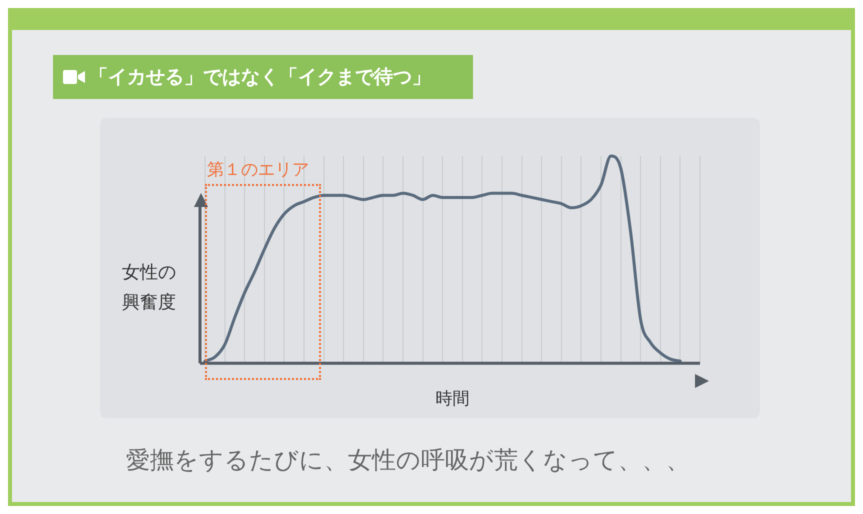 This screenshot has width=863, height=514. What do you see at coordinates (453, 399) in the screenshot?
I see `x-axis-title: 時間` at bounding box center [453, 399].